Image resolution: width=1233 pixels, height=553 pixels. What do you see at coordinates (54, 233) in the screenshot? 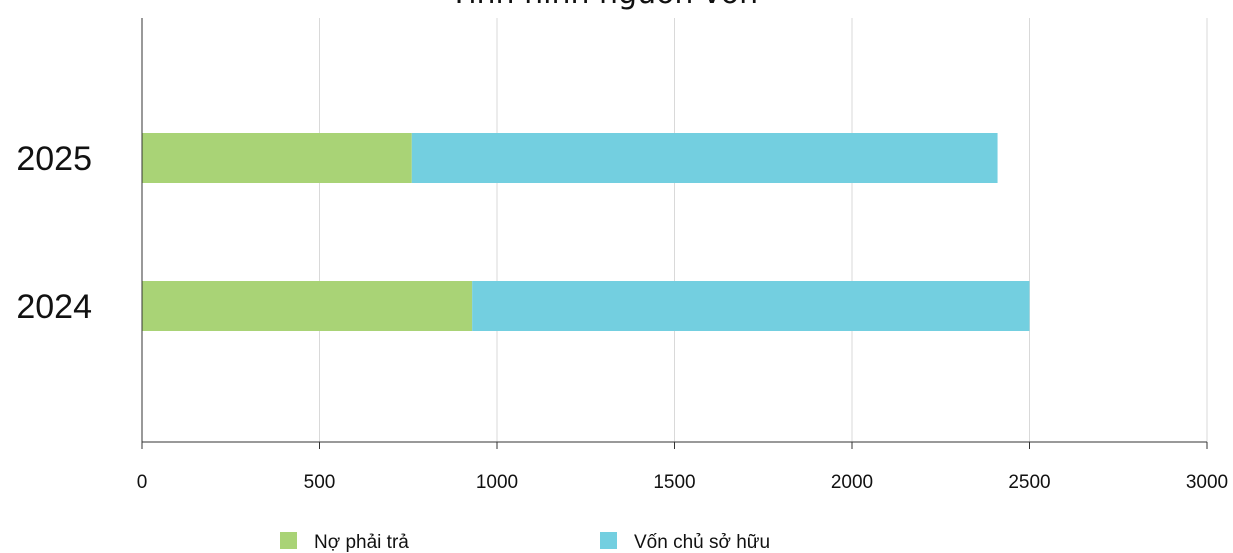
I see `category-labels: 2025 2024` at bounding box center [54, 233].